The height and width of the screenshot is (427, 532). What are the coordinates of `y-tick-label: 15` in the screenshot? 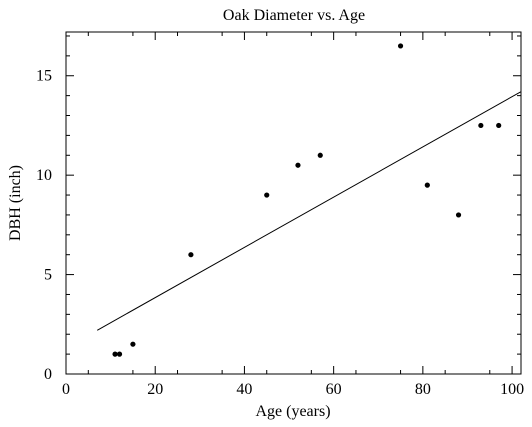 It's located at (44, 76).